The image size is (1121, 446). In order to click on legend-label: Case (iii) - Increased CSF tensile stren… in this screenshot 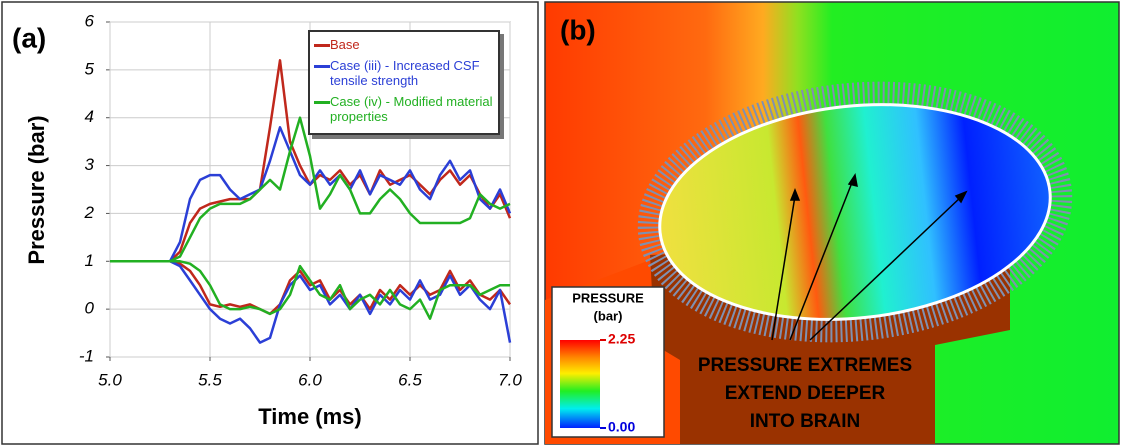, I will do `click(405, 73)`.